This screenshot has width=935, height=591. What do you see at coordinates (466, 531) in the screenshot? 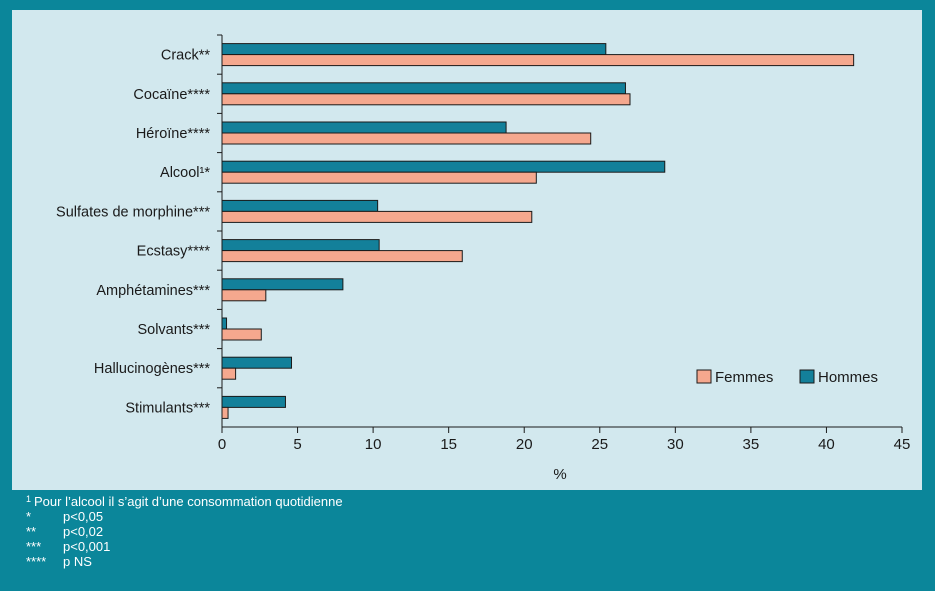
I see `footnote-3: ** p<0,02` at bounding box center [466, 531].